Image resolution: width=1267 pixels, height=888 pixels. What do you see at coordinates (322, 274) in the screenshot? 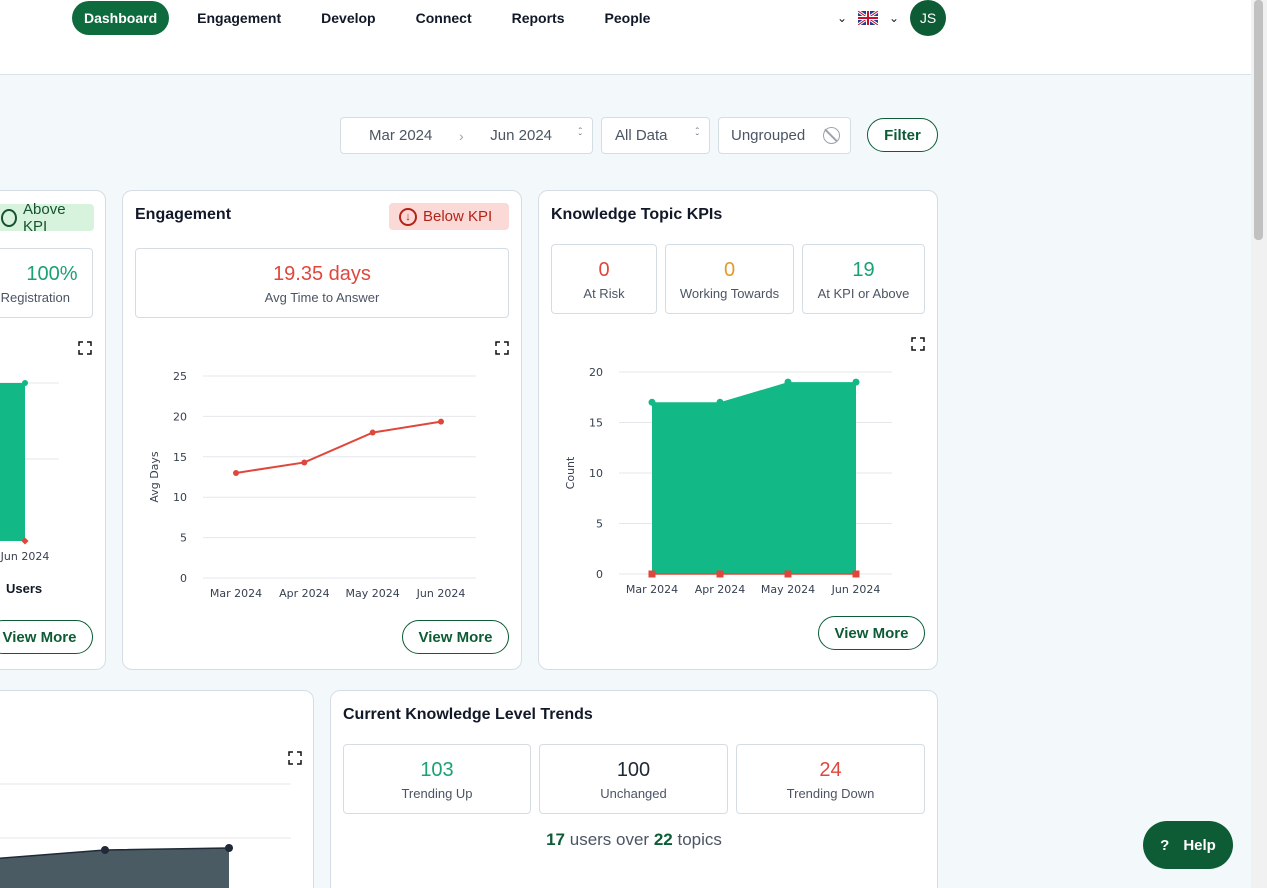
I see `stat-value: 19.35 days` at bounding box center [322, 274].